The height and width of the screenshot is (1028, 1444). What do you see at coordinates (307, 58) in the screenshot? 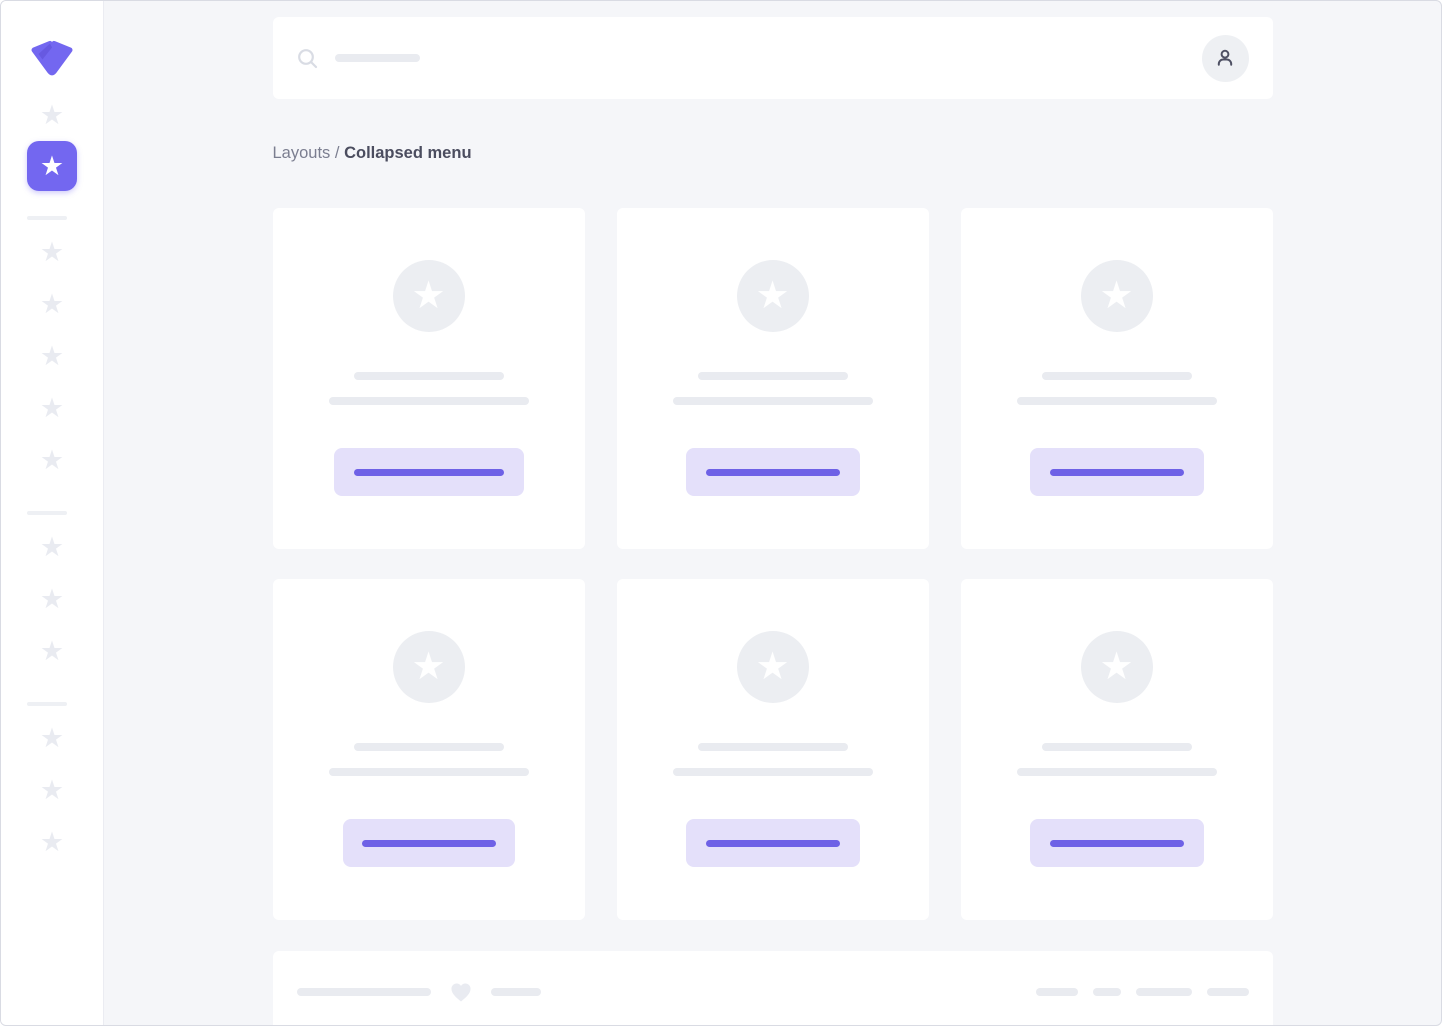
I see `search-icon` at bounding box center [307, 58].